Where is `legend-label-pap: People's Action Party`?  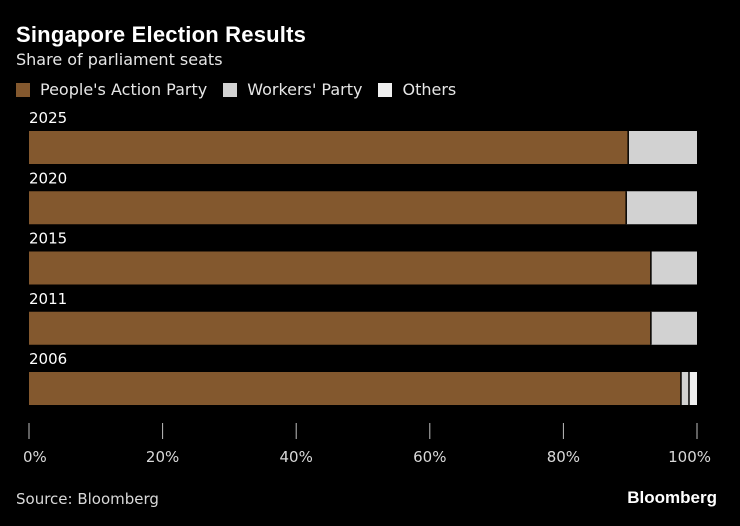
legend-label-pap: People's Action Party is located at coordinates (124, 89).